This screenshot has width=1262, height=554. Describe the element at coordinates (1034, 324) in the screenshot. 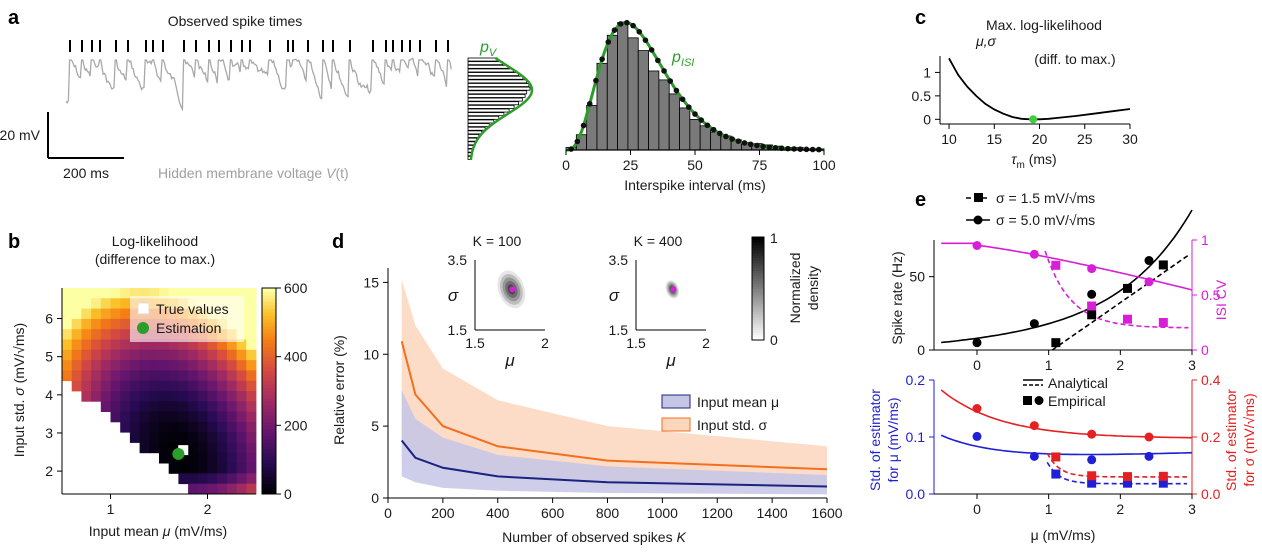

I see `rate-point-dot` at that location.